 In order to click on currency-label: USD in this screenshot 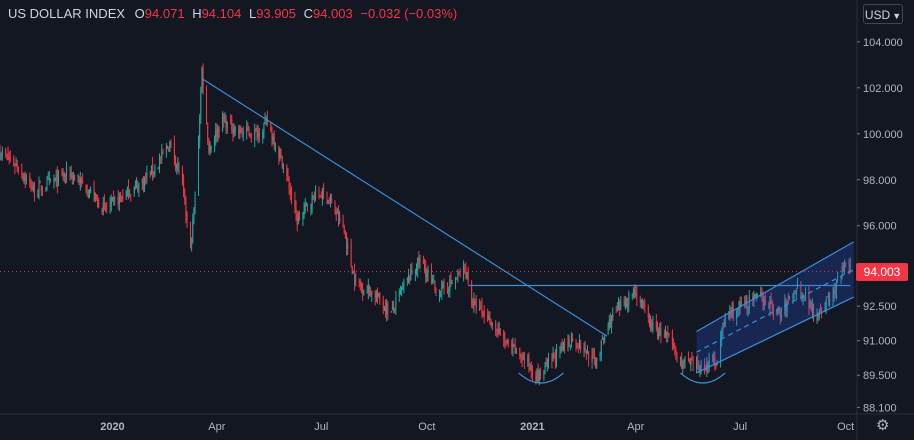, I will do `click(877, 15)`.